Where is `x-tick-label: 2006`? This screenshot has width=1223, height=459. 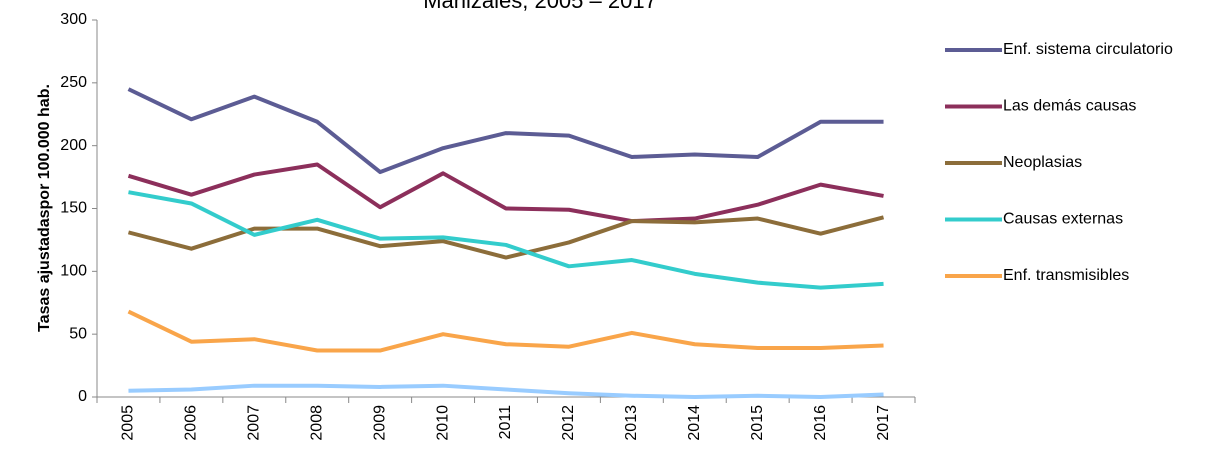 x-tick-label: 2006 is located at coordinates (191, 423).